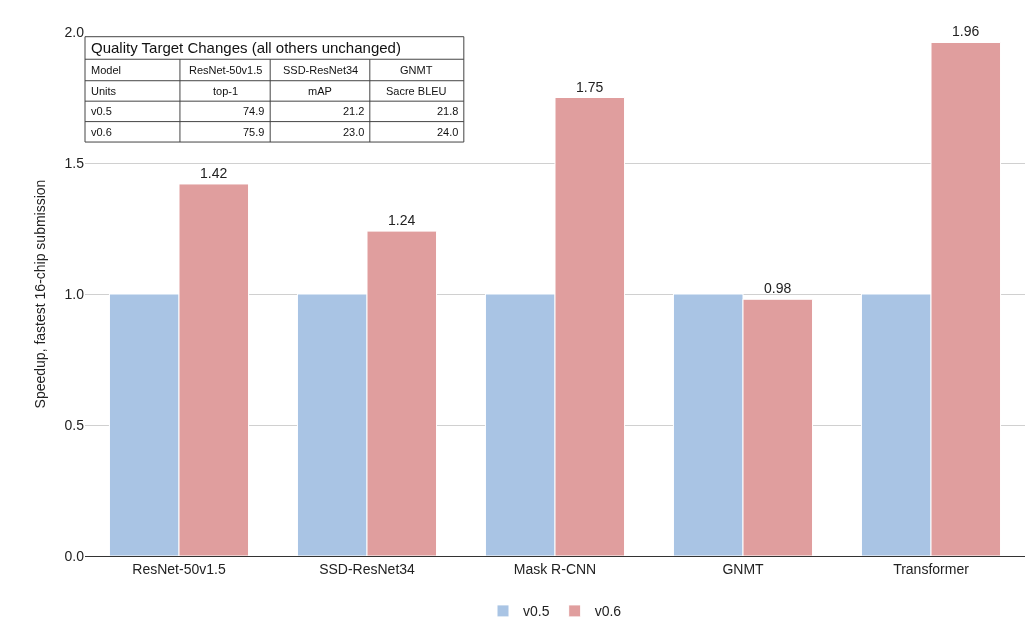 Image resolution: width=1027 pixels, height=629 pixels. Describe the element at coordinates (966, 31) in the screenshot. I see `data-label: 1.96` at that location.